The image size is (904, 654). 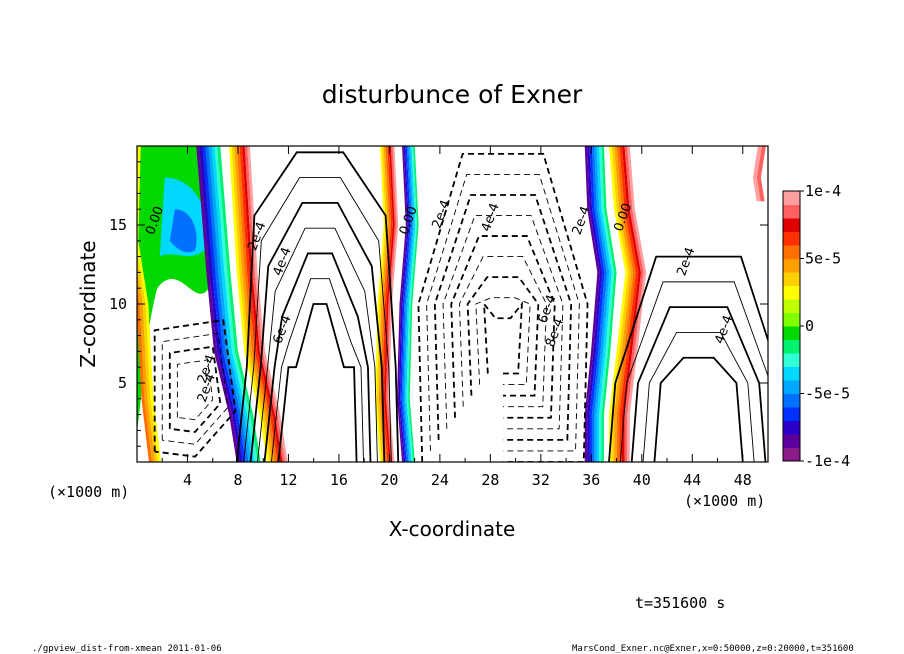 I want to click on time-label: t=351600 s, so click(x=680, y=603).